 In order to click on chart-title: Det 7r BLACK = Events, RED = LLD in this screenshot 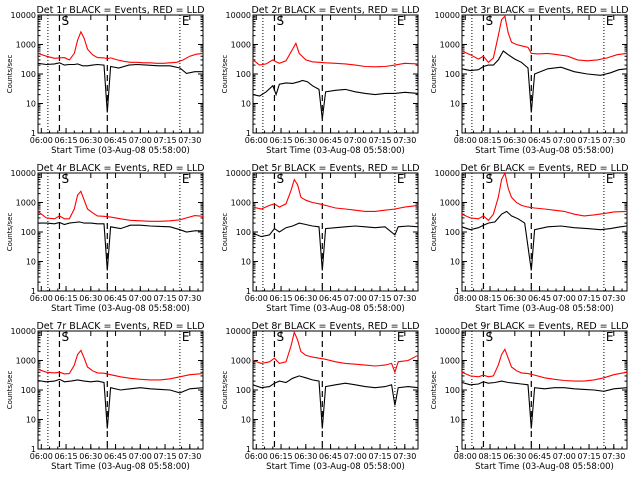, I will do `click(120, 326)`.